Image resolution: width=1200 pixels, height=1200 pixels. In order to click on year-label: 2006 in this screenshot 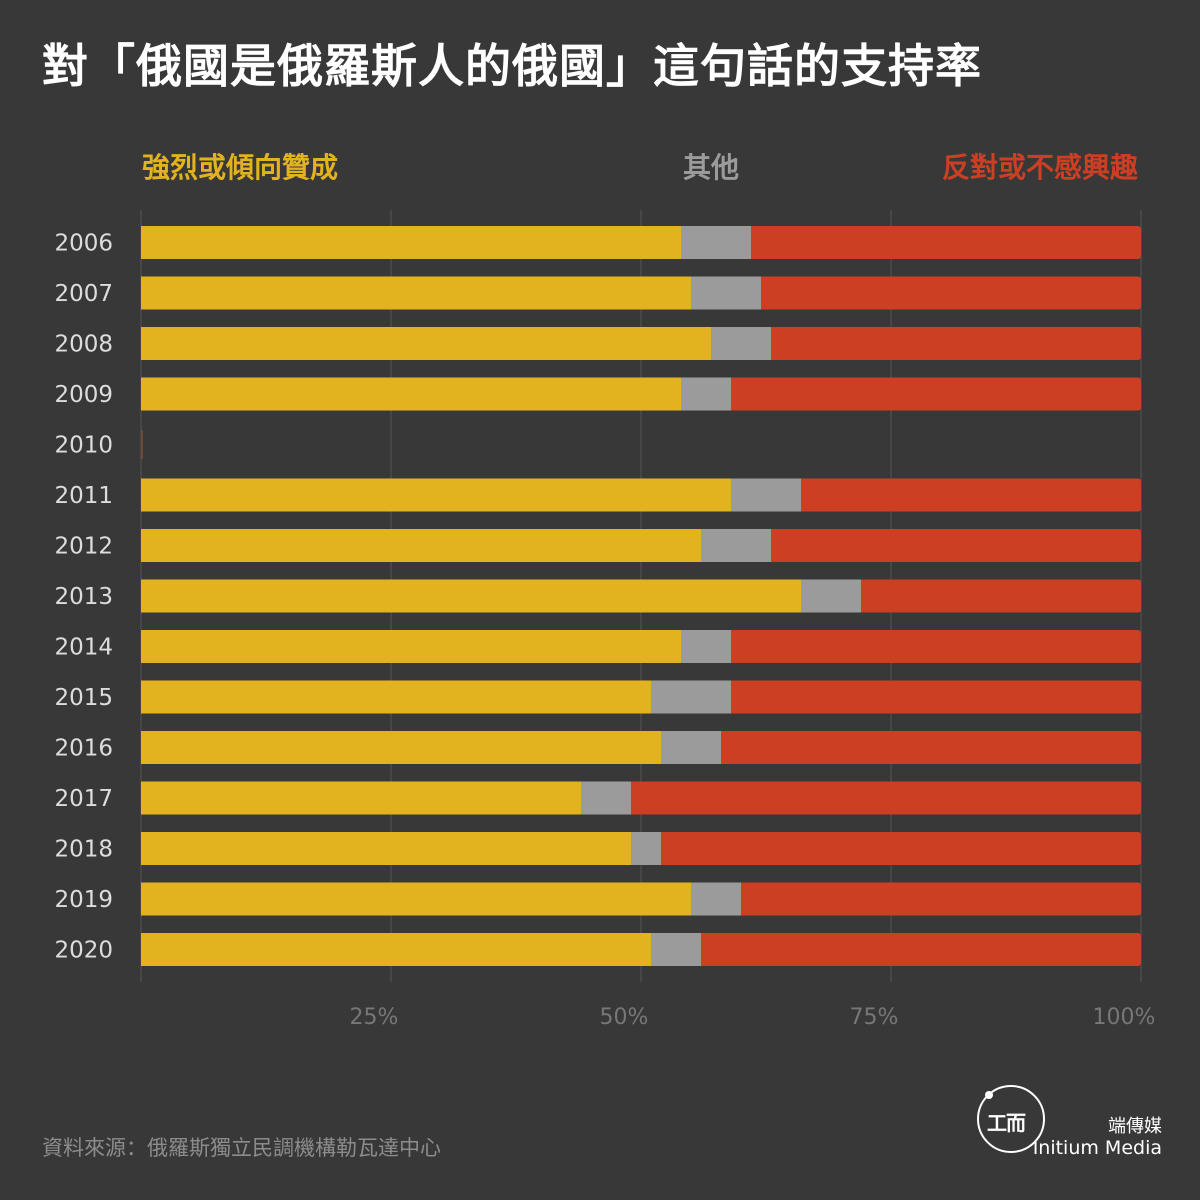, I will do `click(83, 244)`.